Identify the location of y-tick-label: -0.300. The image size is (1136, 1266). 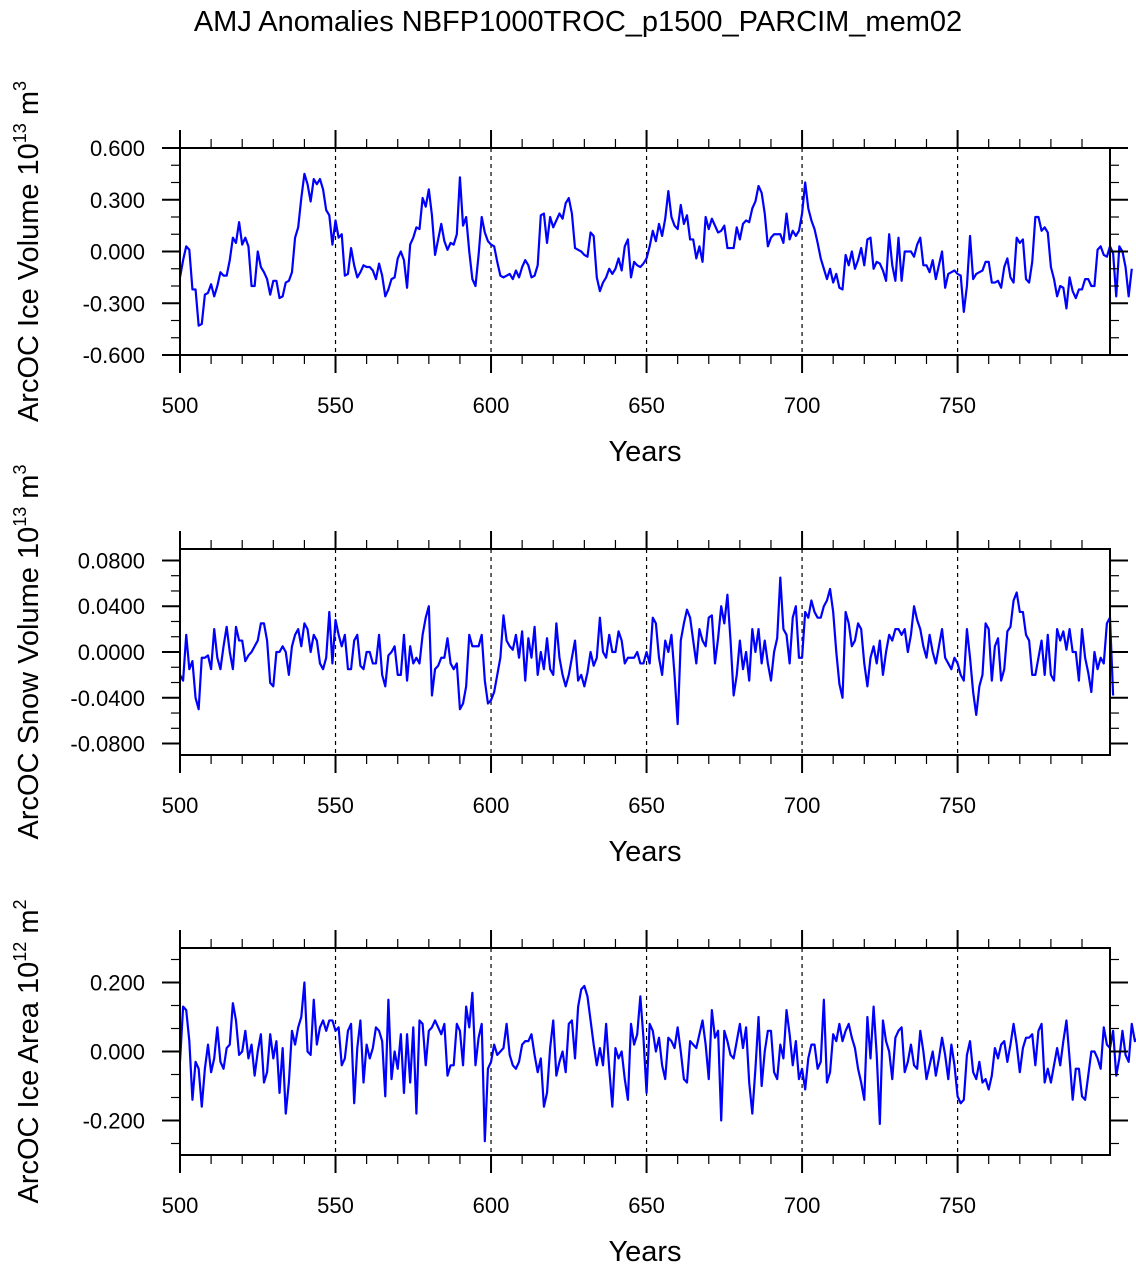
(114, 303).